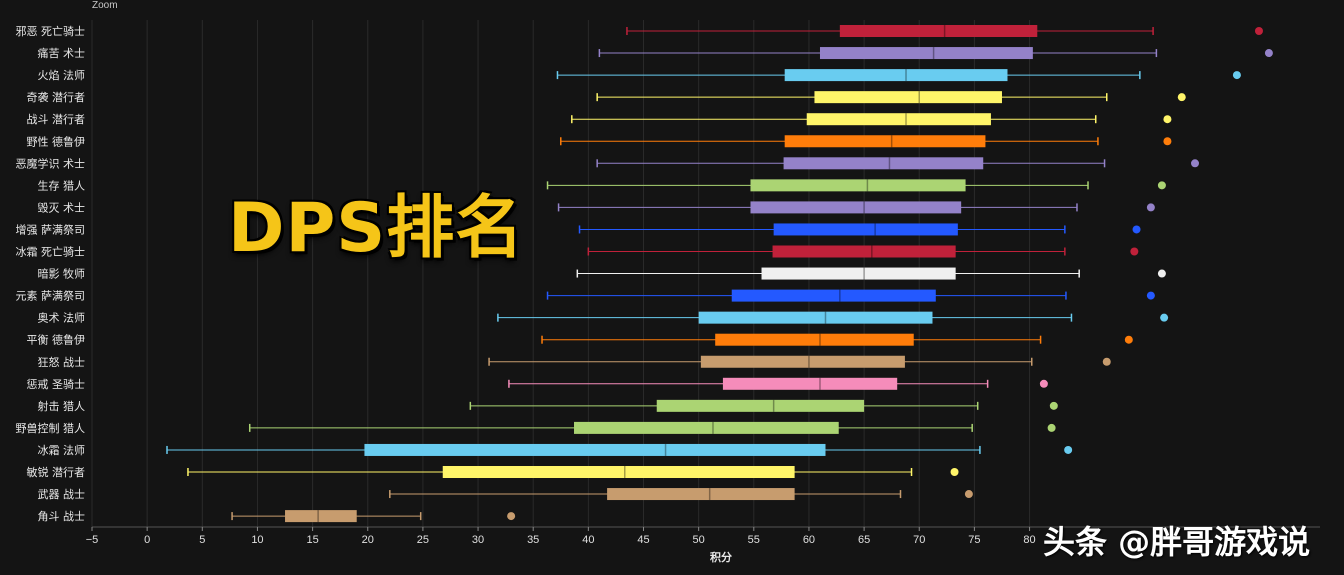 The height and width of the screenshot is (575, 1344). I want to click on x-axis-ticks: −5 0 5 10 15 20 25 30 35 40 45 50 55 60 65 70 75 80, so click(561, 536).